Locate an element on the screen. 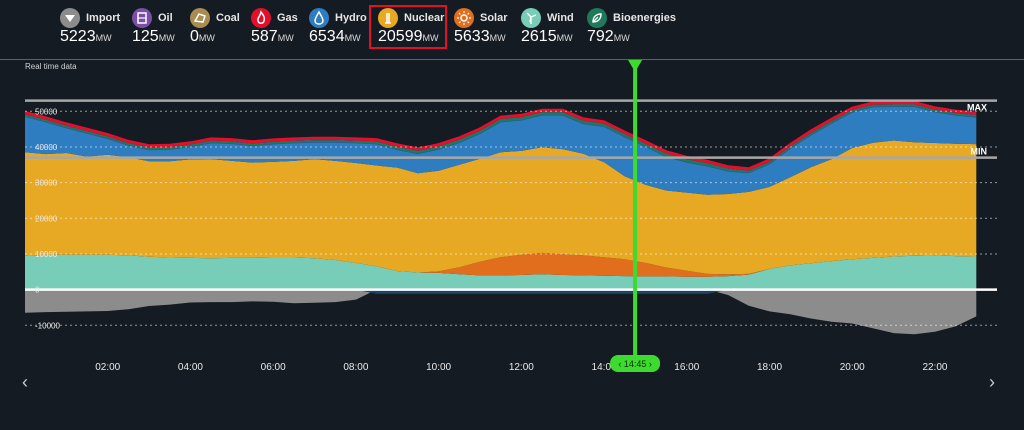 Image resolution: width=1024 pixels, height=430 pixels. barrel-icon is located at coordinates (142, 18).